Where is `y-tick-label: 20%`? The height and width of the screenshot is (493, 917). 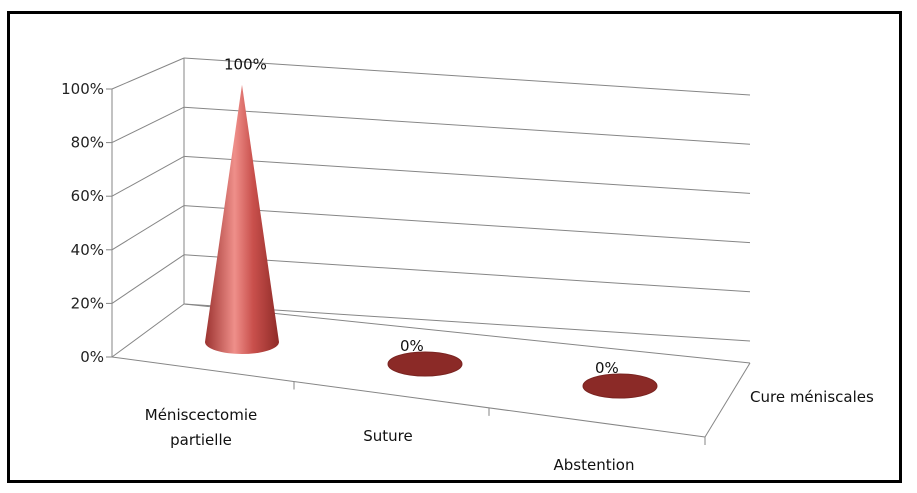 y-tick-label: 20% is located at coordinates (87, 303).